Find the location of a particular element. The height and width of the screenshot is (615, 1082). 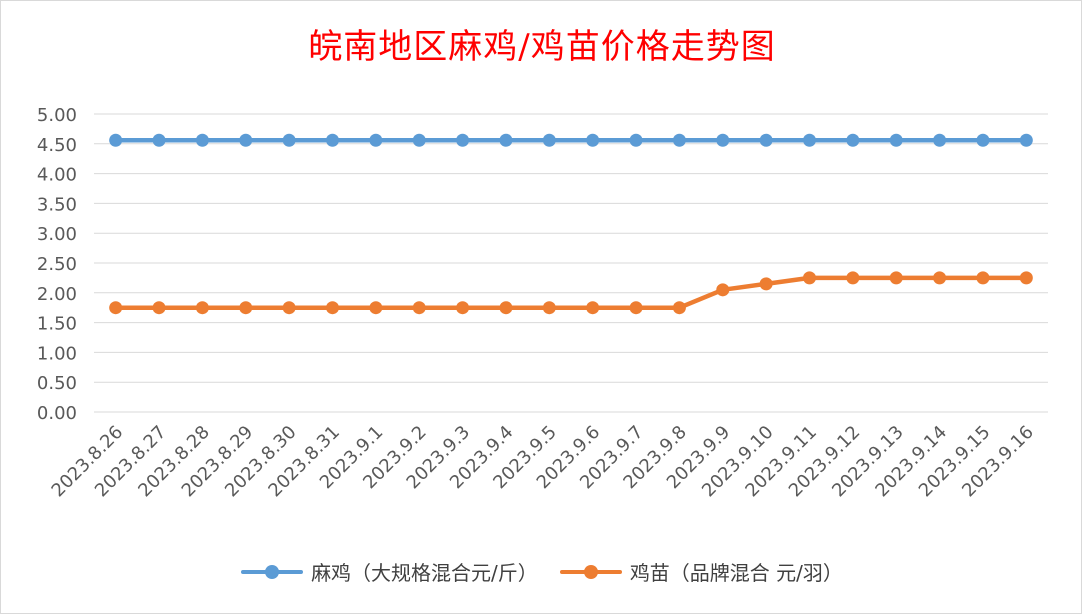

legend-item: 麻鸡（大规格混合元/斤） is located at coordinates (389, 571).